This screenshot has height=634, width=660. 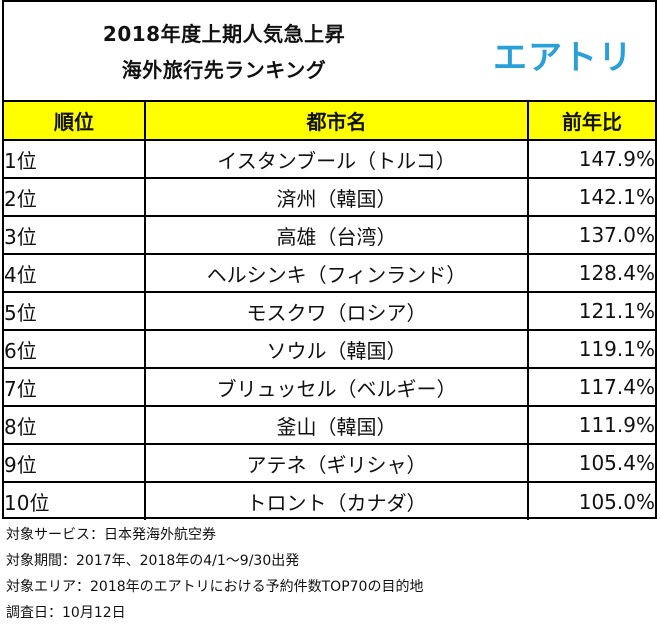 I want to click on table-row: 4位 ヘルシンキ（フィンランド） 128.4%, so click(x=329, y=273).